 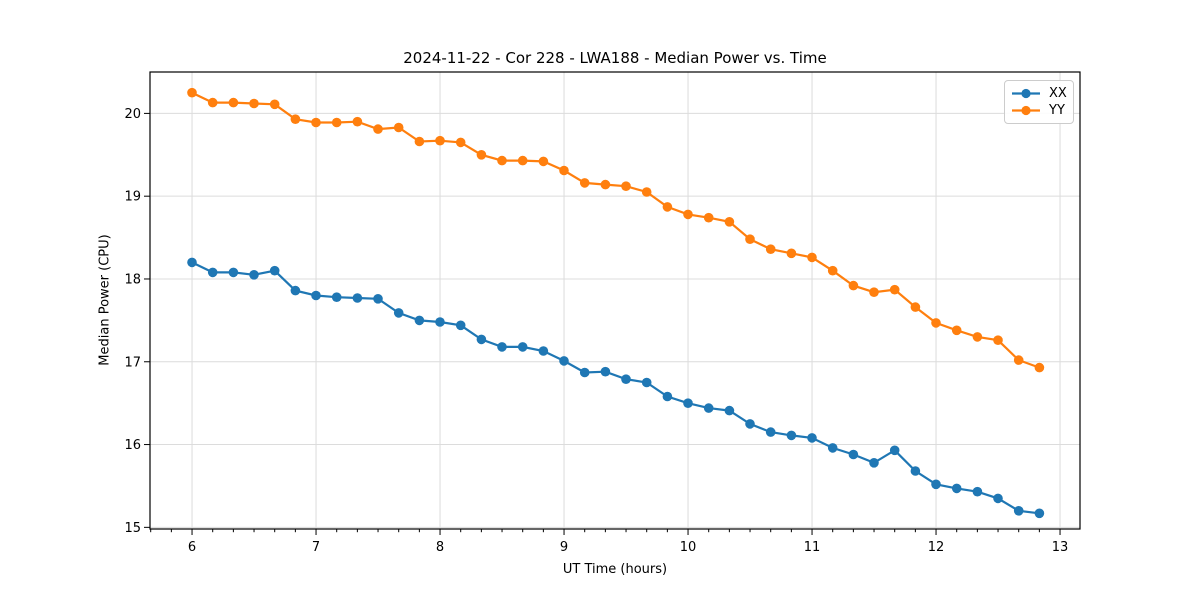 What do you see at coordinates (132, 114) in the screenshot?
I see `svg-text: 20` at bounding box center [132, 114].